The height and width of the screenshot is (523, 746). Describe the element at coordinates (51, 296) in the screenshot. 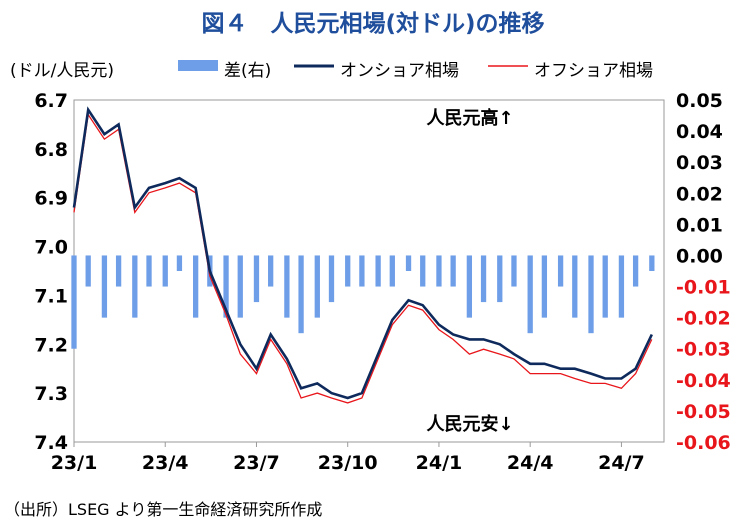

I see `y-left-tick-label: 7.1` at that location.